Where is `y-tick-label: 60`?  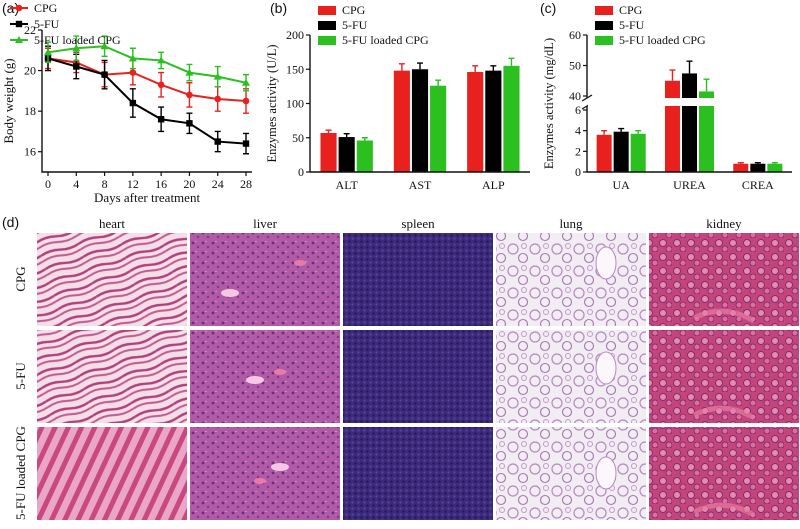 y-tick-label: 60 is located at coordinates (575, 35).